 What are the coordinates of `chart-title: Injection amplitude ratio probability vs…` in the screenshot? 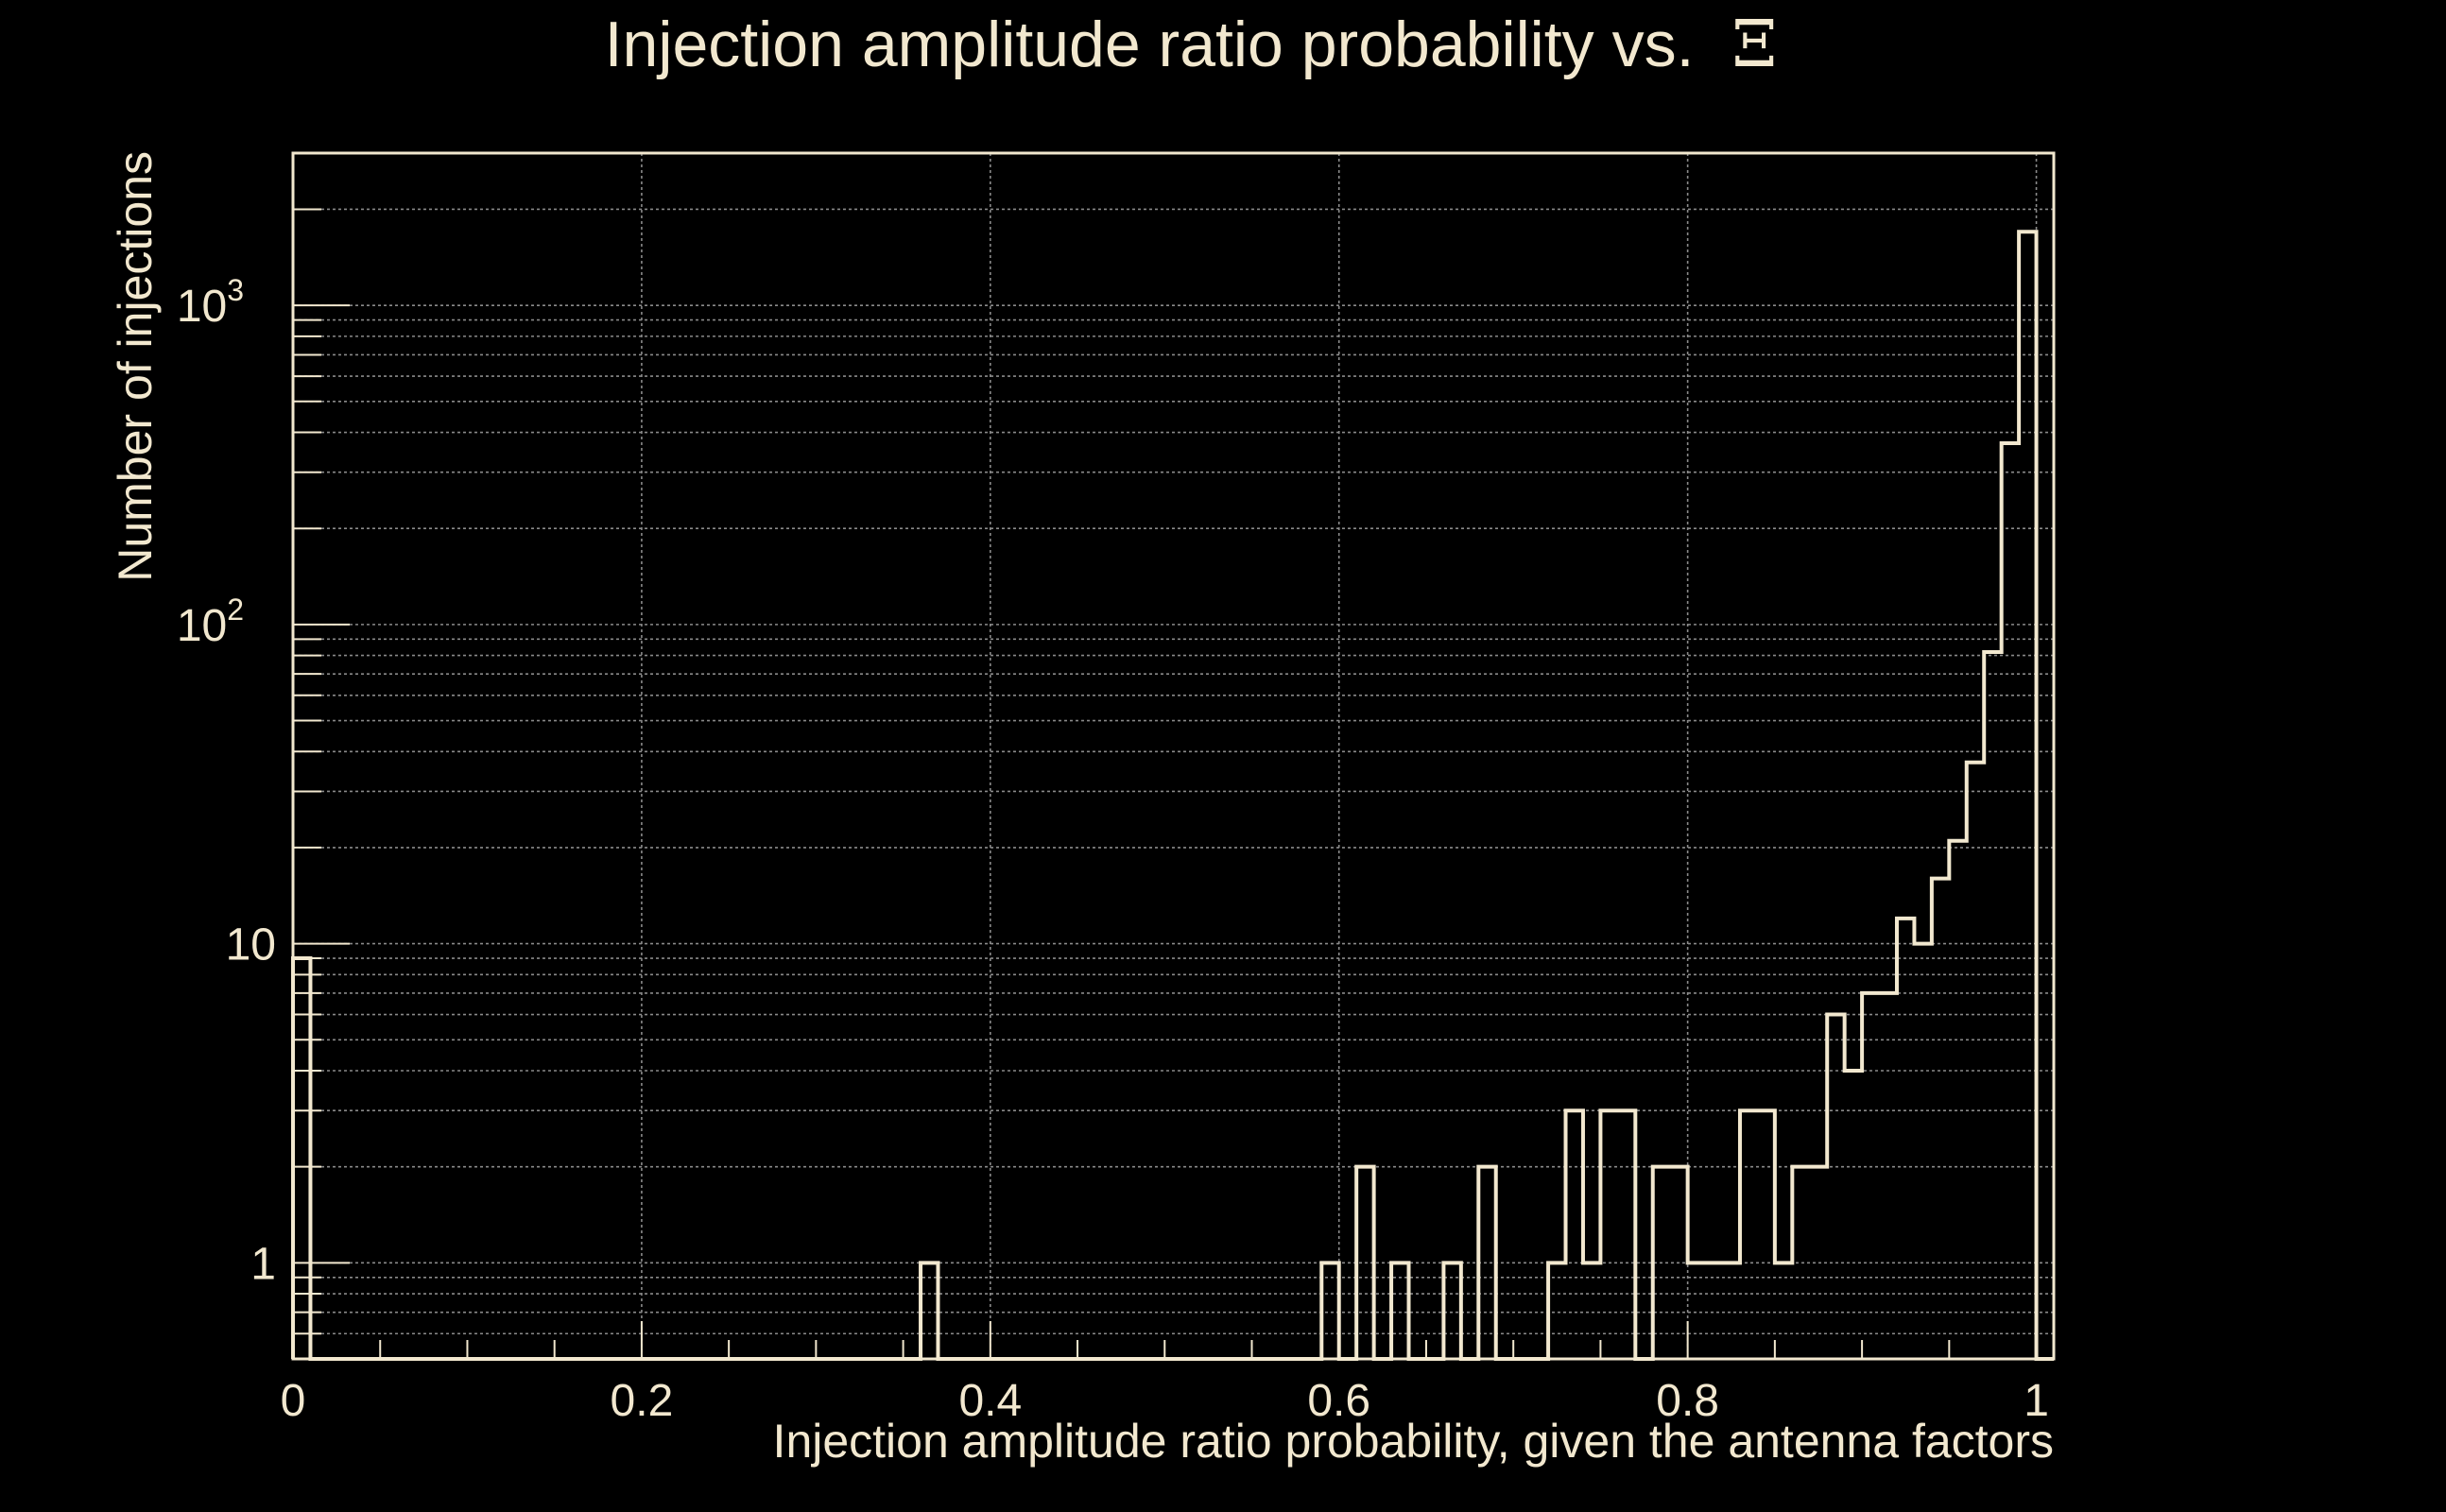 It's located at (1192, 45).